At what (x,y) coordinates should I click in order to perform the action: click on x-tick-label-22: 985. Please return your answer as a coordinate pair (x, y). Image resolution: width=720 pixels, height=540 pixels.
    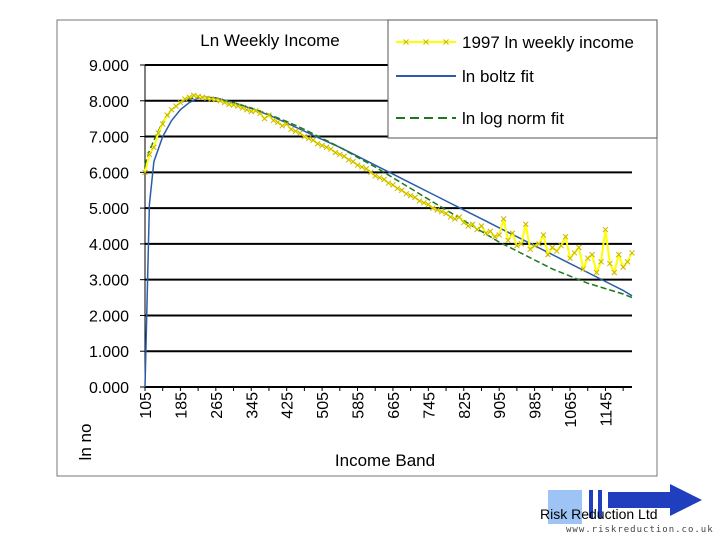
    Looking at the image, I should click on (536, 405).